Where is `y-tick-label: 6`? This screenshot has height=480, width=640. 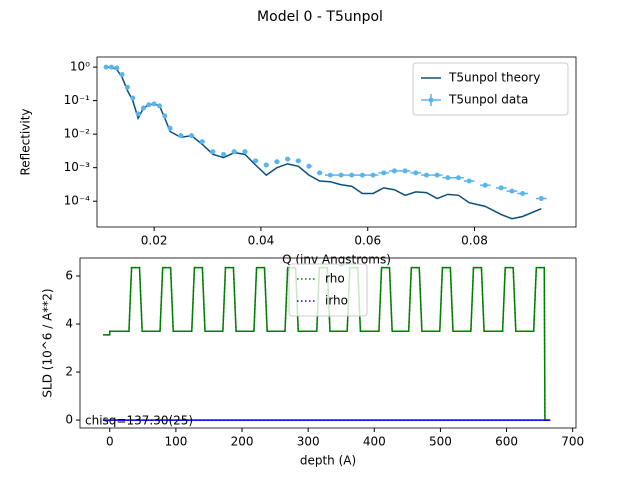 y-tick-label: 6 is located at coordinates (69, 276).